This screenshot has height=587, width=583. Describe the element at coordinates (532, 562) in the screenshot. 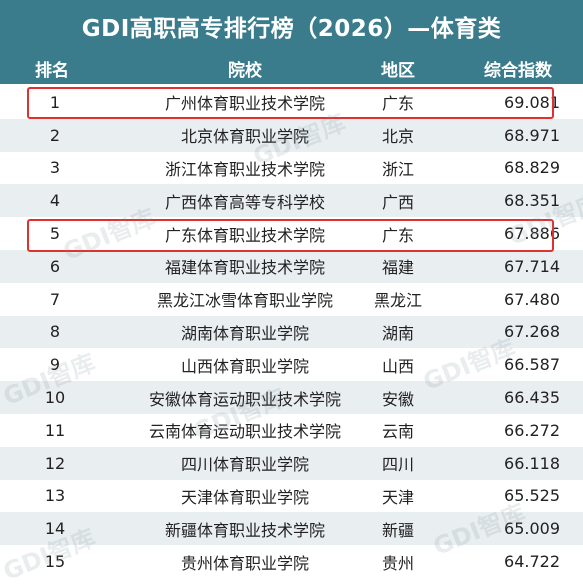

I see `score-cell: 64.722` at that location.